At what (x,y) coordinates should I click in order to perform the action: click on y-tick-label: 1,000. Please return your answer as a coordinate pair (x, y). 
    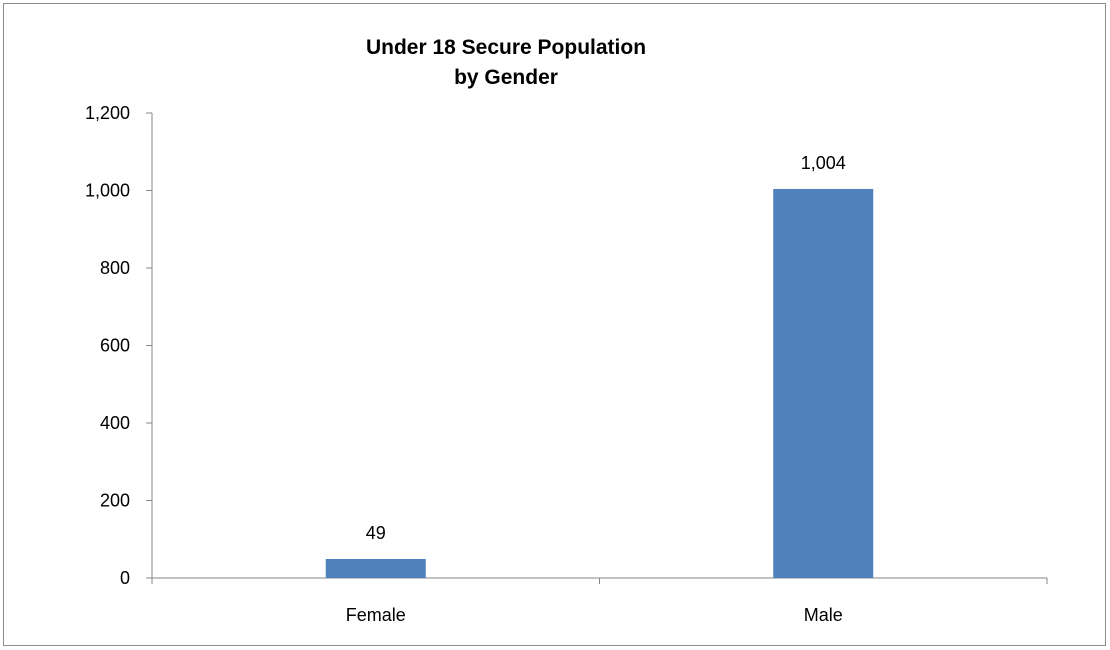
    Looking at the image, I should click on (107, 191).